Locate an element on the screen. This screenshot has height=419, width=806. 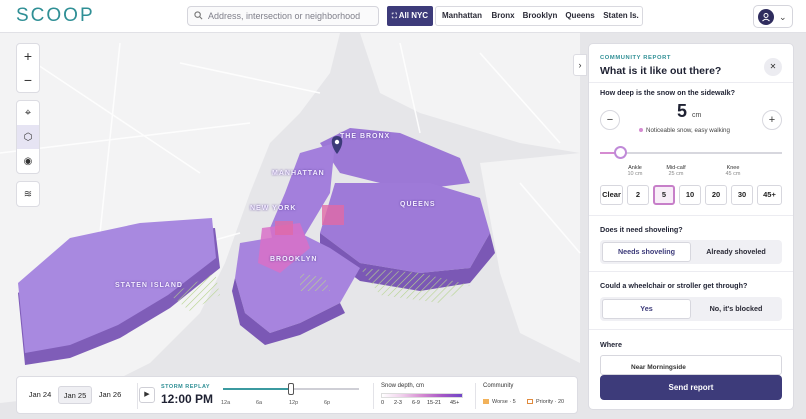
locate-button: ⌖ is located at coordinates (28, 113).